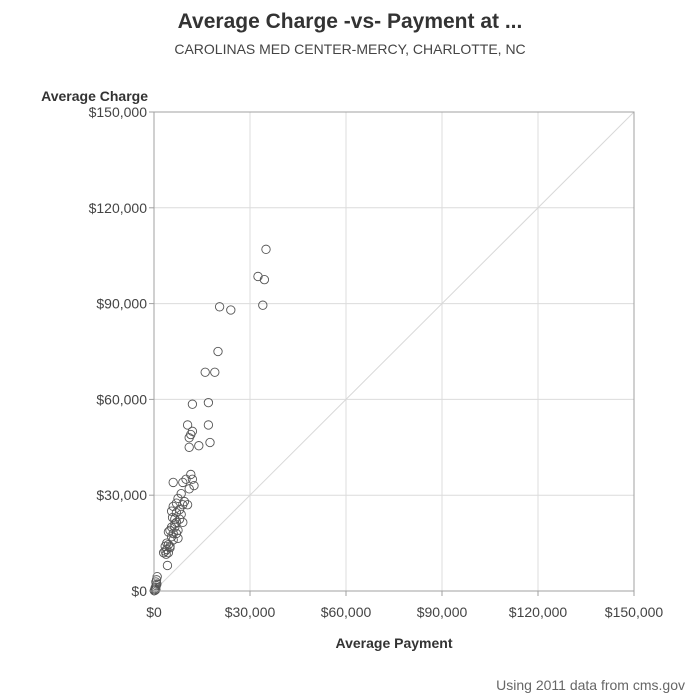  Describe the element at coordinates (442, 612) in the screenshot. I see `x-tick-label: $90,000` at that location.